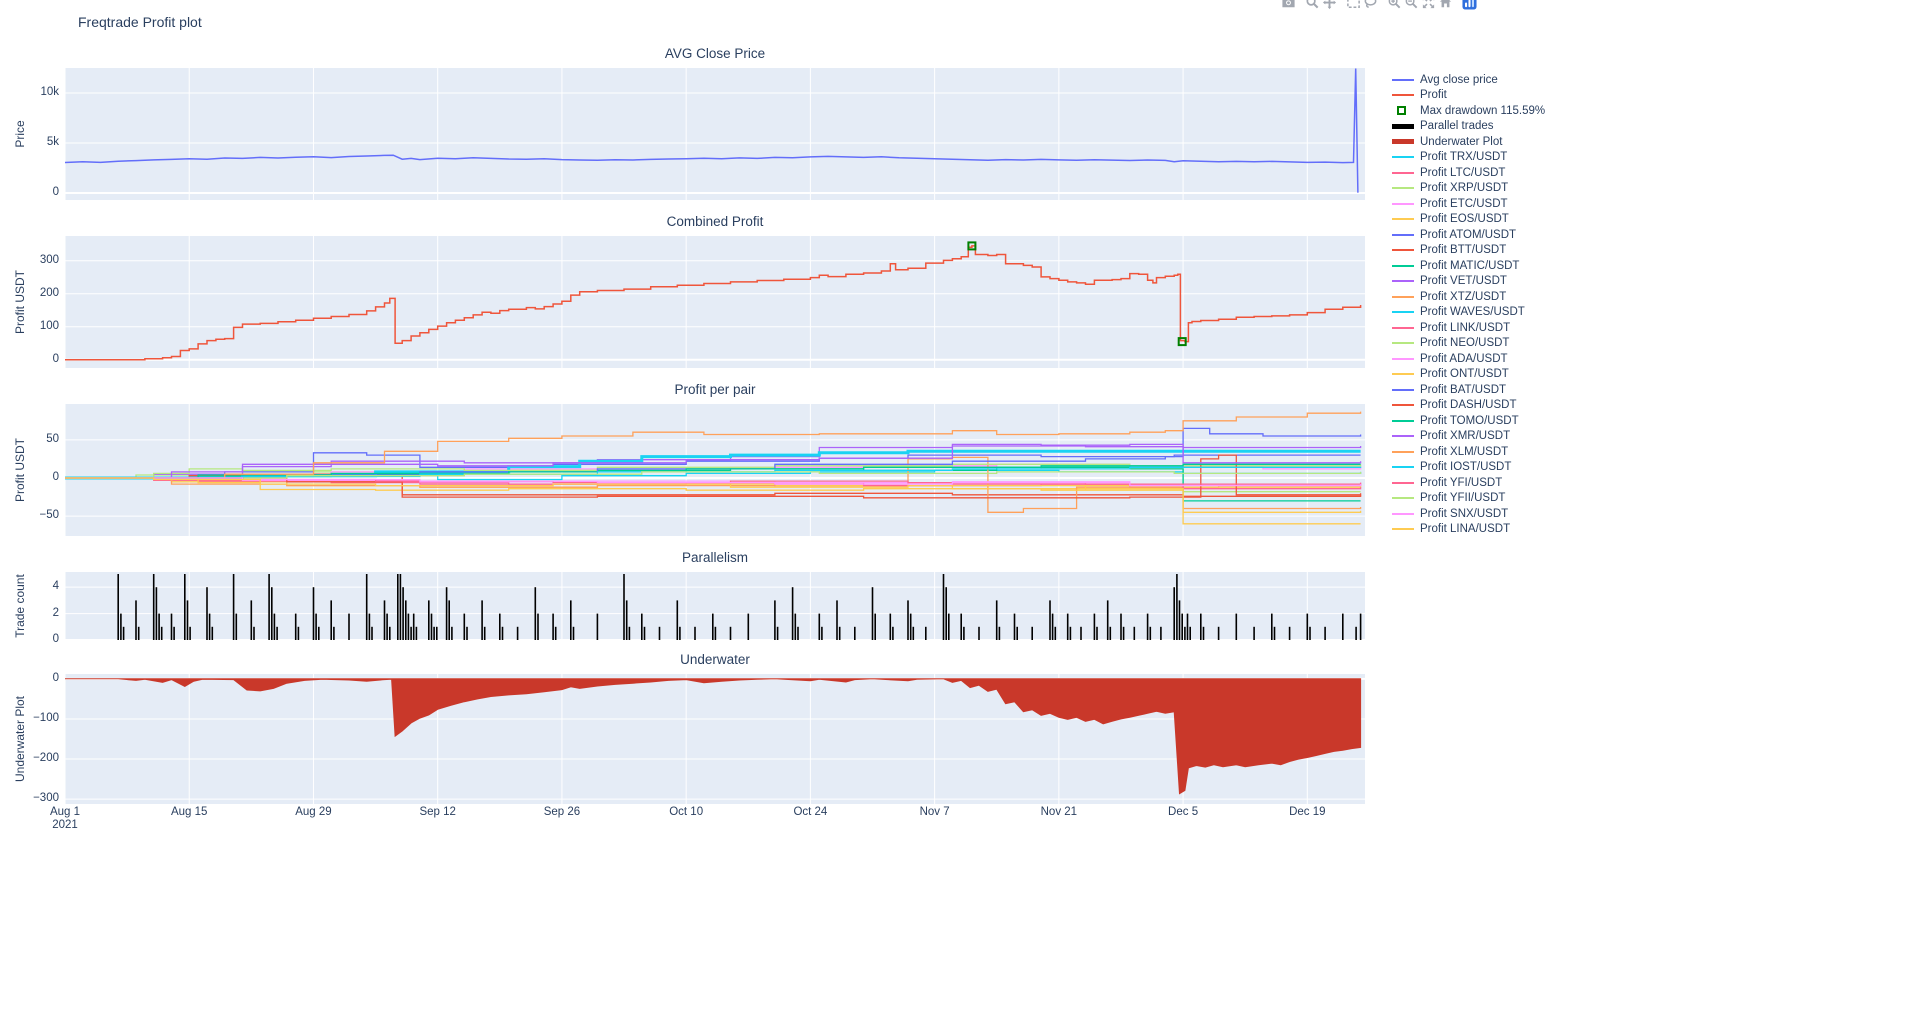 This screenshot has width=1910, height=1024. Describe the element at coordinates (49, 92) in the screenshot. I see `y-tick-label: 10k` at that location.